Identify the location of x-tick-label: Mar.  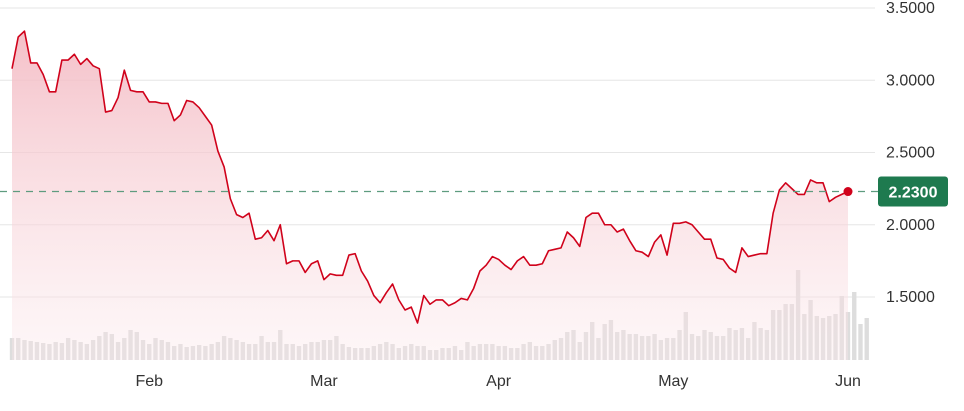
(324, 381).